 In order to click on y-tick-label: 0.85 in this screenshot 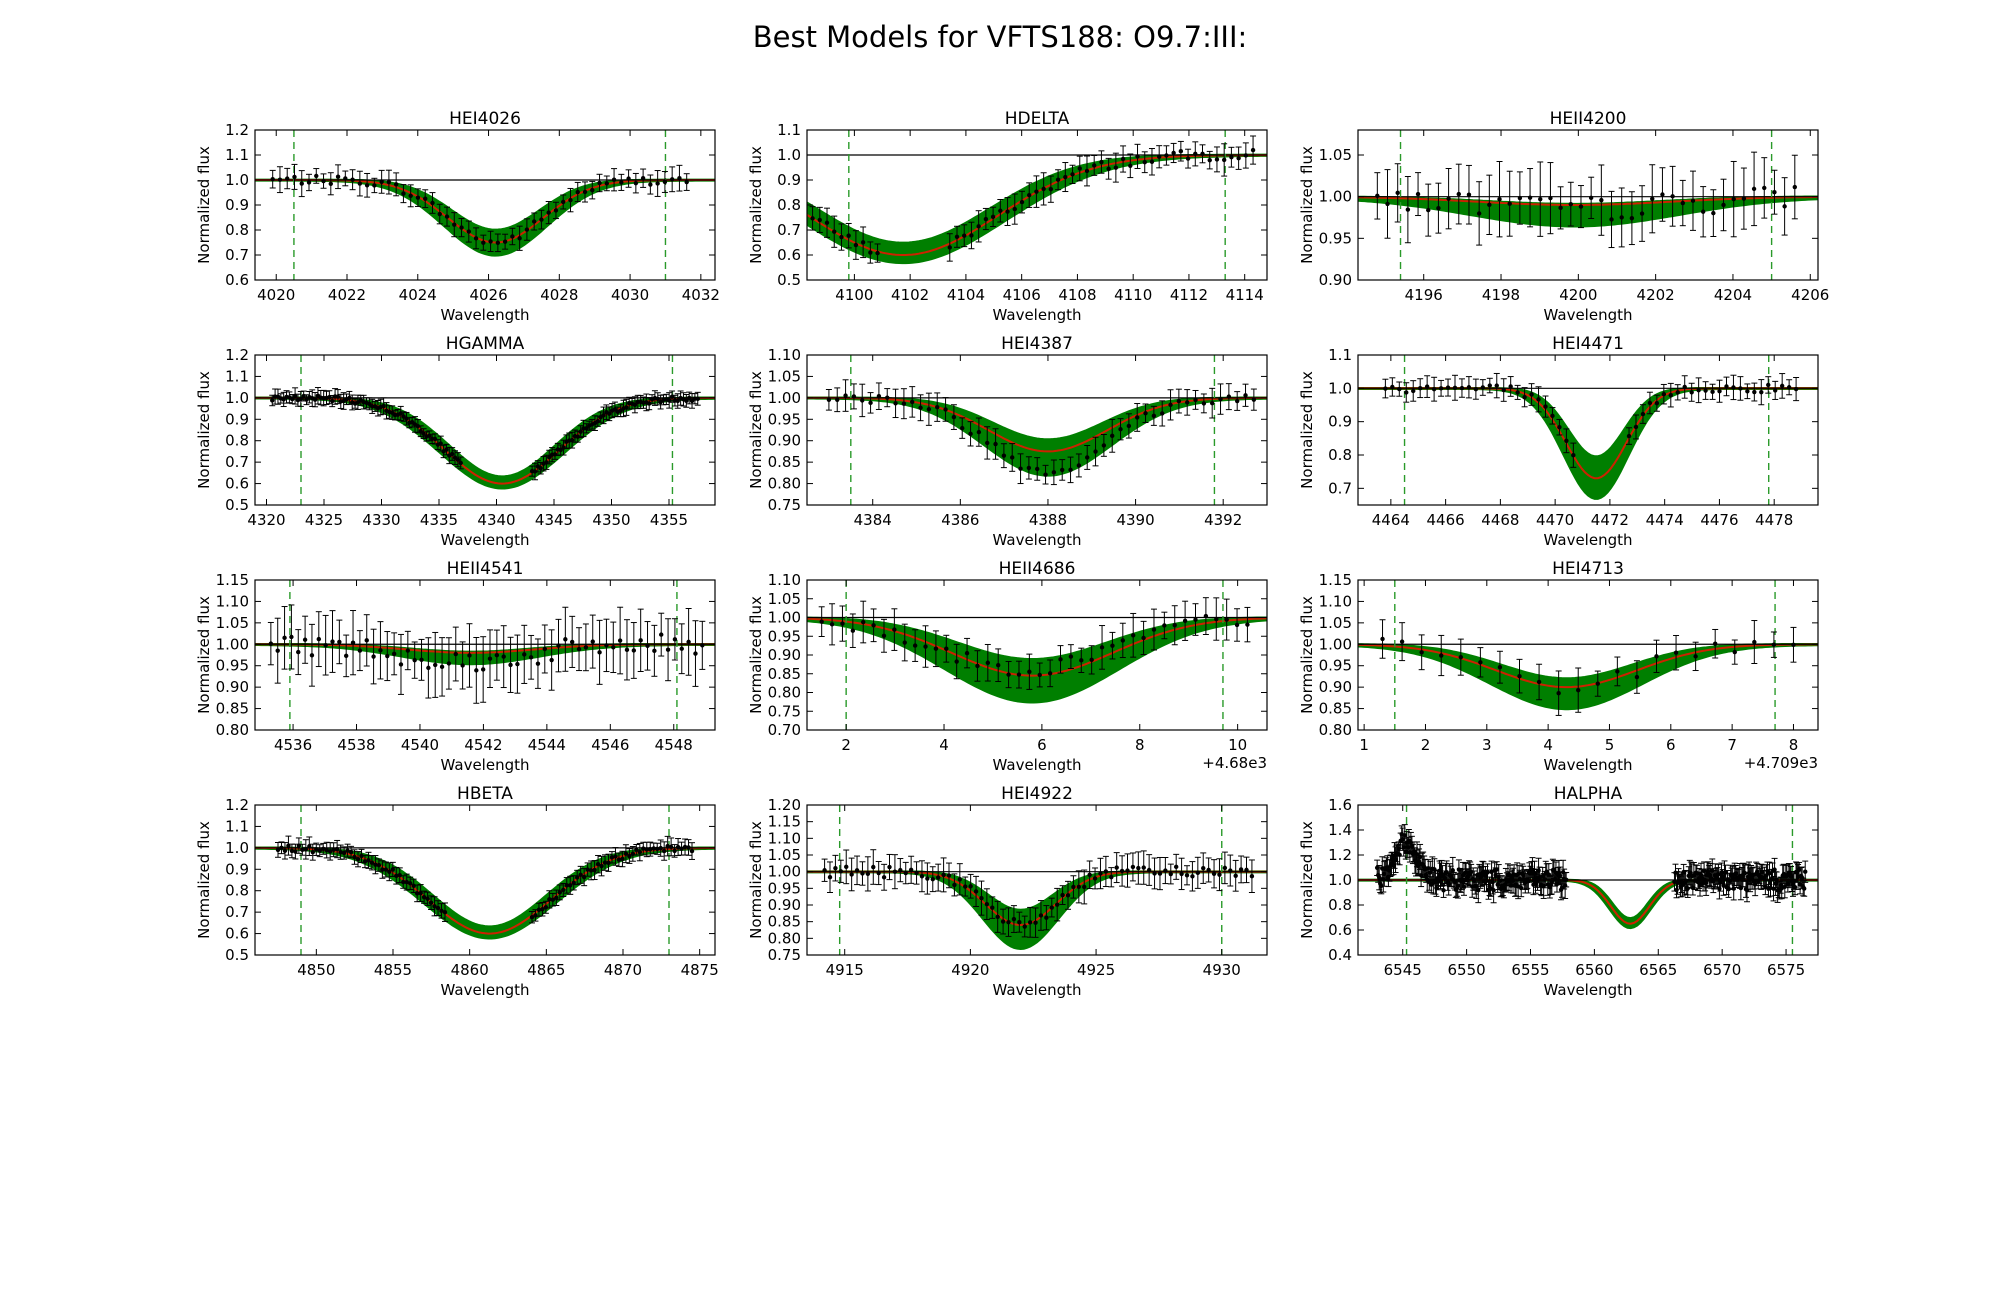, I will do `click(784, 922)`.